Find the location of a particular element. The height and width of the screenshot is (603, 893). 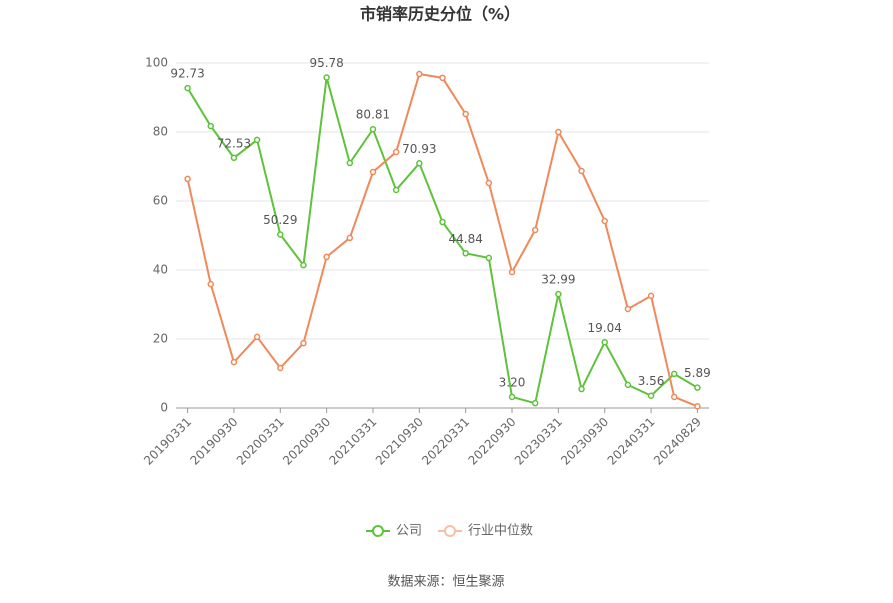

y-tick-label: 40 is located at coordinates (160, 270).